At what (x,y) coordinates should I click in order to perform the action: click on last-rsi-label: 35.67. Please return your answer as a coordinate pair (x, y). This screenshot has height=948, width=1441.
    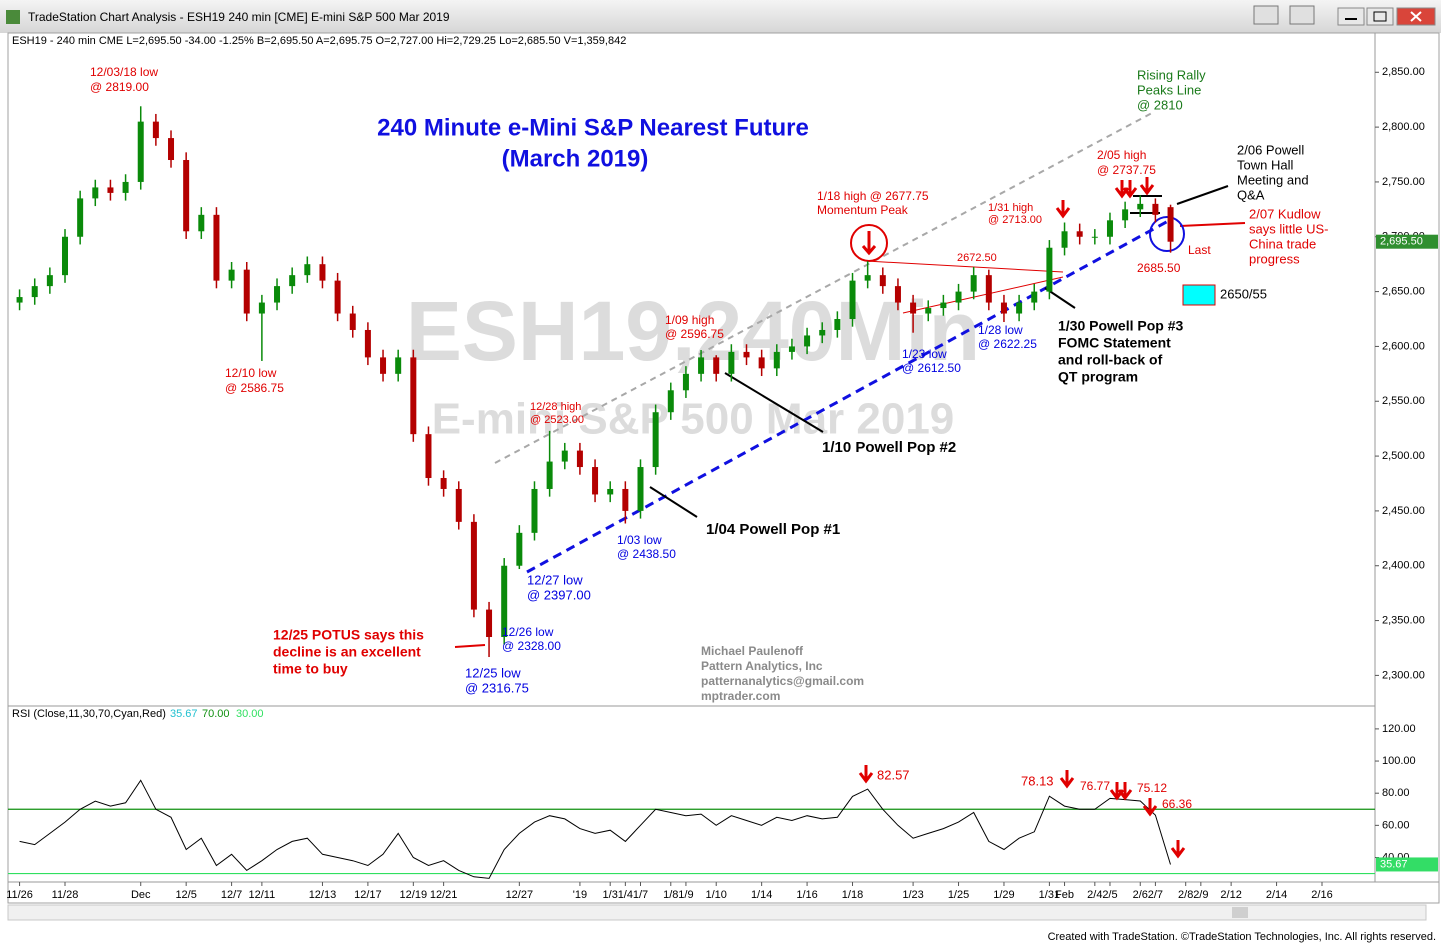
    Looking at the image, I should click on (1394, 864).